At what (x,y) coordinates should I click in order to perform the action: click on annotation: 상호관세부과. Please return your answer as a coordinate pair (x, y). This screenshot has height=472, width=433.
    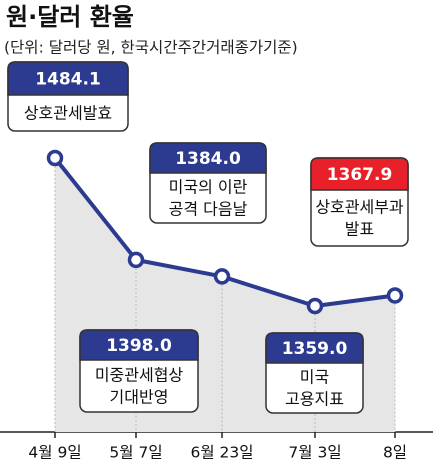
    Looking at the image, I should click on (359, 207).